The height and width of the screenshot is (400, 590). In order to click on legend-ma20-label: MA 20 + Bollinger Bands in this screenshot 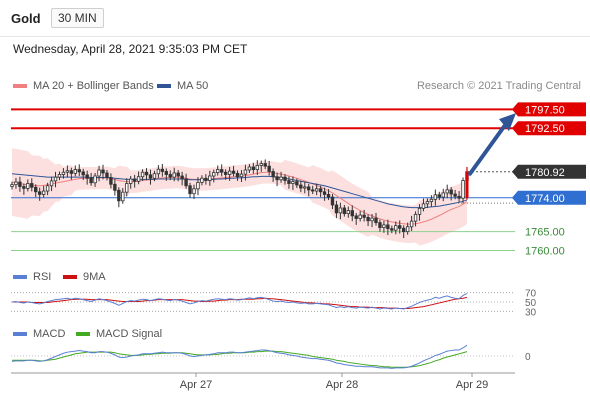, I will do `click(93, 86)`.